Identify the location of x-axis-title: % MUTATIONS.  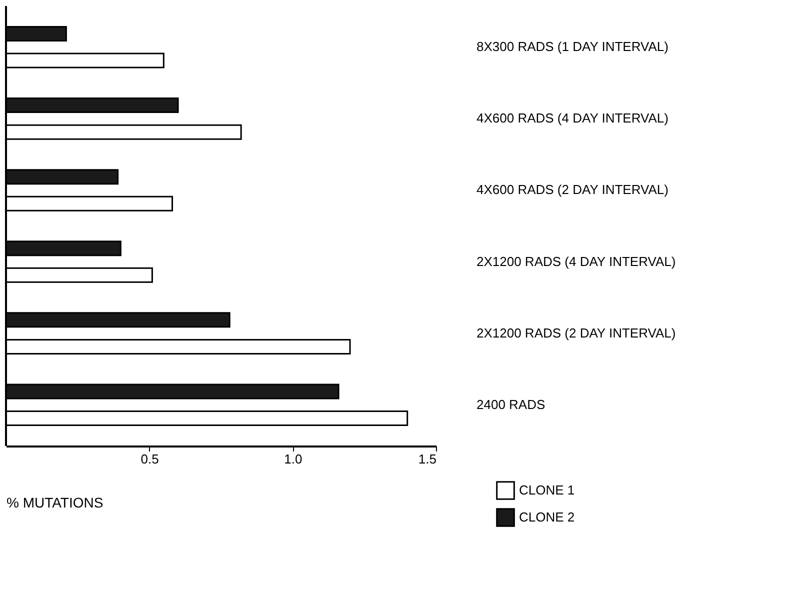
(55, 502).